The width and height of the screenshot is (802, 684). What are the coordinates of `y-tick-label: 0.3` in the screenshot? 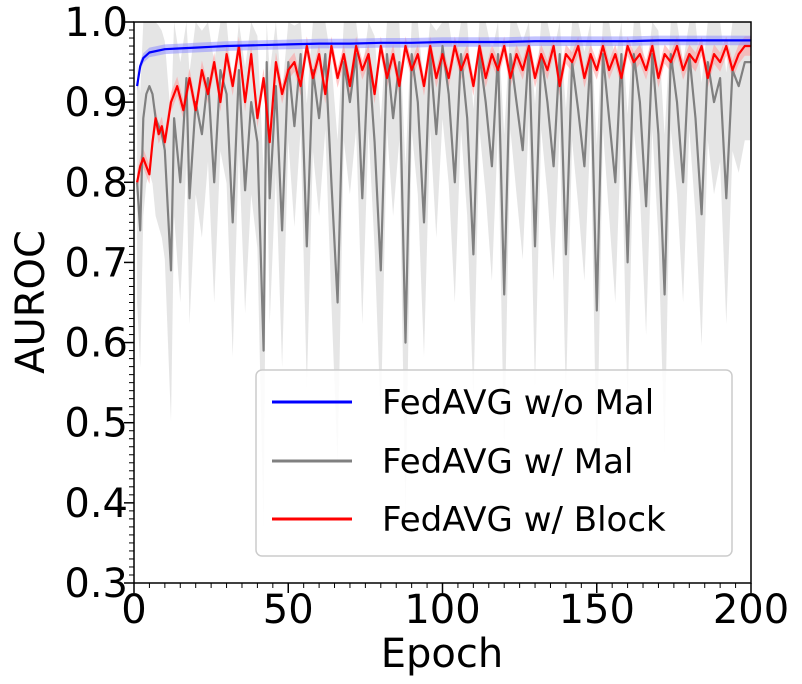 It's located at (96, 584).